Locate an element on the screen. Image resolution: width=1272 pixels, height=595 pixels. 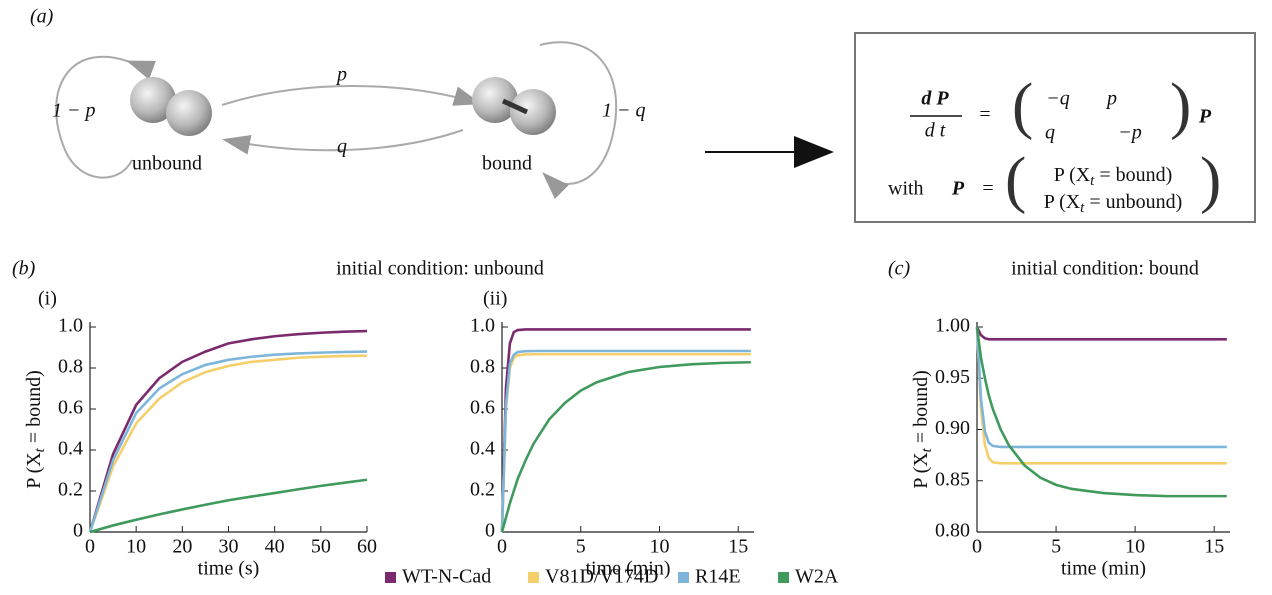
text-part: = unbound) is located at coordinates (1133, 202).